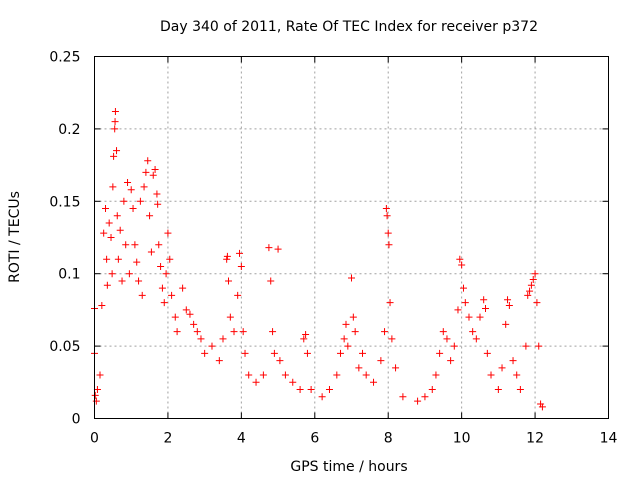 The image size is (640, 480). Describe the element at coordinates (15, 237) in the screenshot. I see `y-axis-label: ROTI / TECUs` at that location.